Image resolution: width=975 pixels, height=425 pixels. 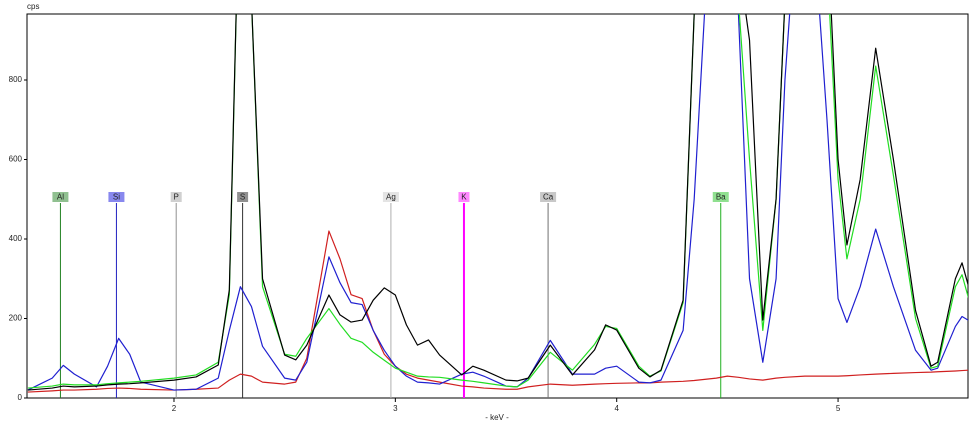 I want to click on element-label: Ca, so click(x=548, y=197).